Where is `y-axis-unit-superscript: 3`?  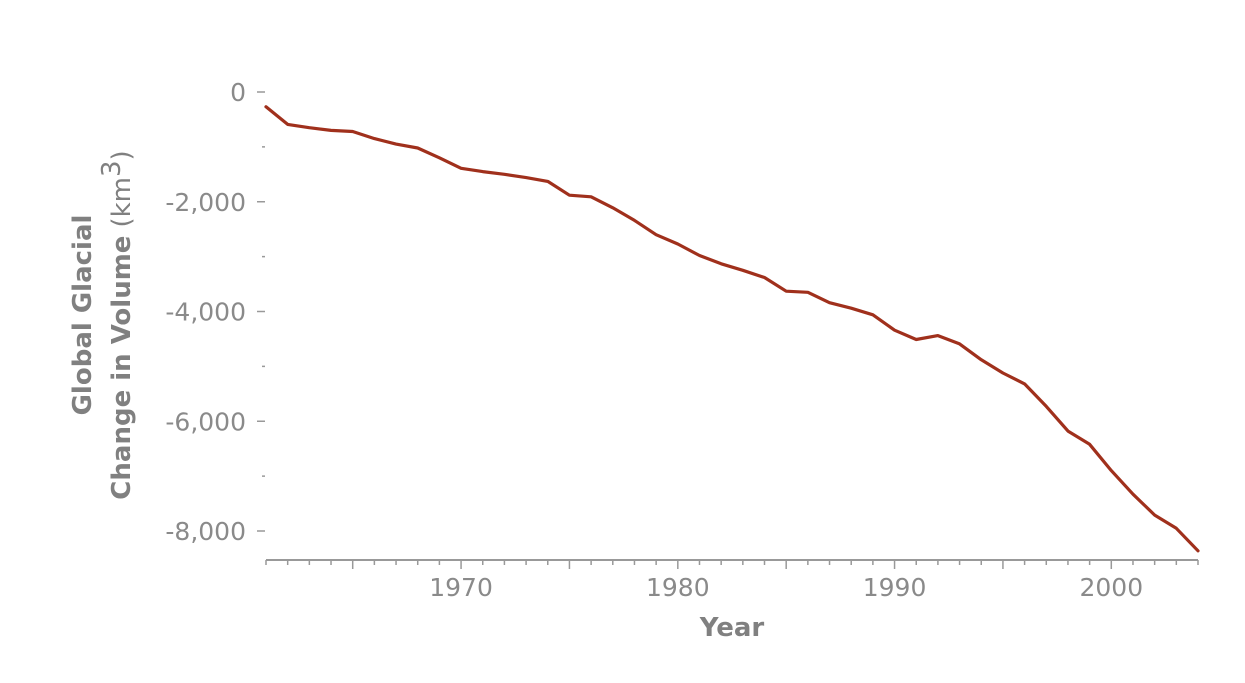
y-axis-unit-superscript: 3 is located at coordinates (112, 168).